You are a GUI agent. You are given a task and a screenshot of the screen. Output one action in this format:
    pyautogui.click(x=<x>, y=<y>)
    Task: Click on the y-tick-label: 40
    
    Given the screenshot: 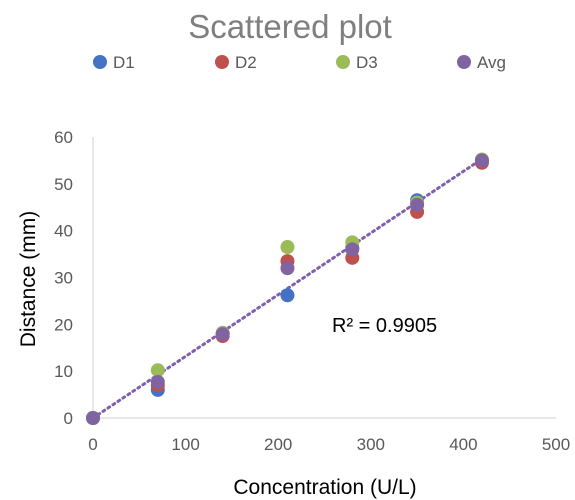 What is the action you would take?
    pyautogui.click(x=63, y=231)
    